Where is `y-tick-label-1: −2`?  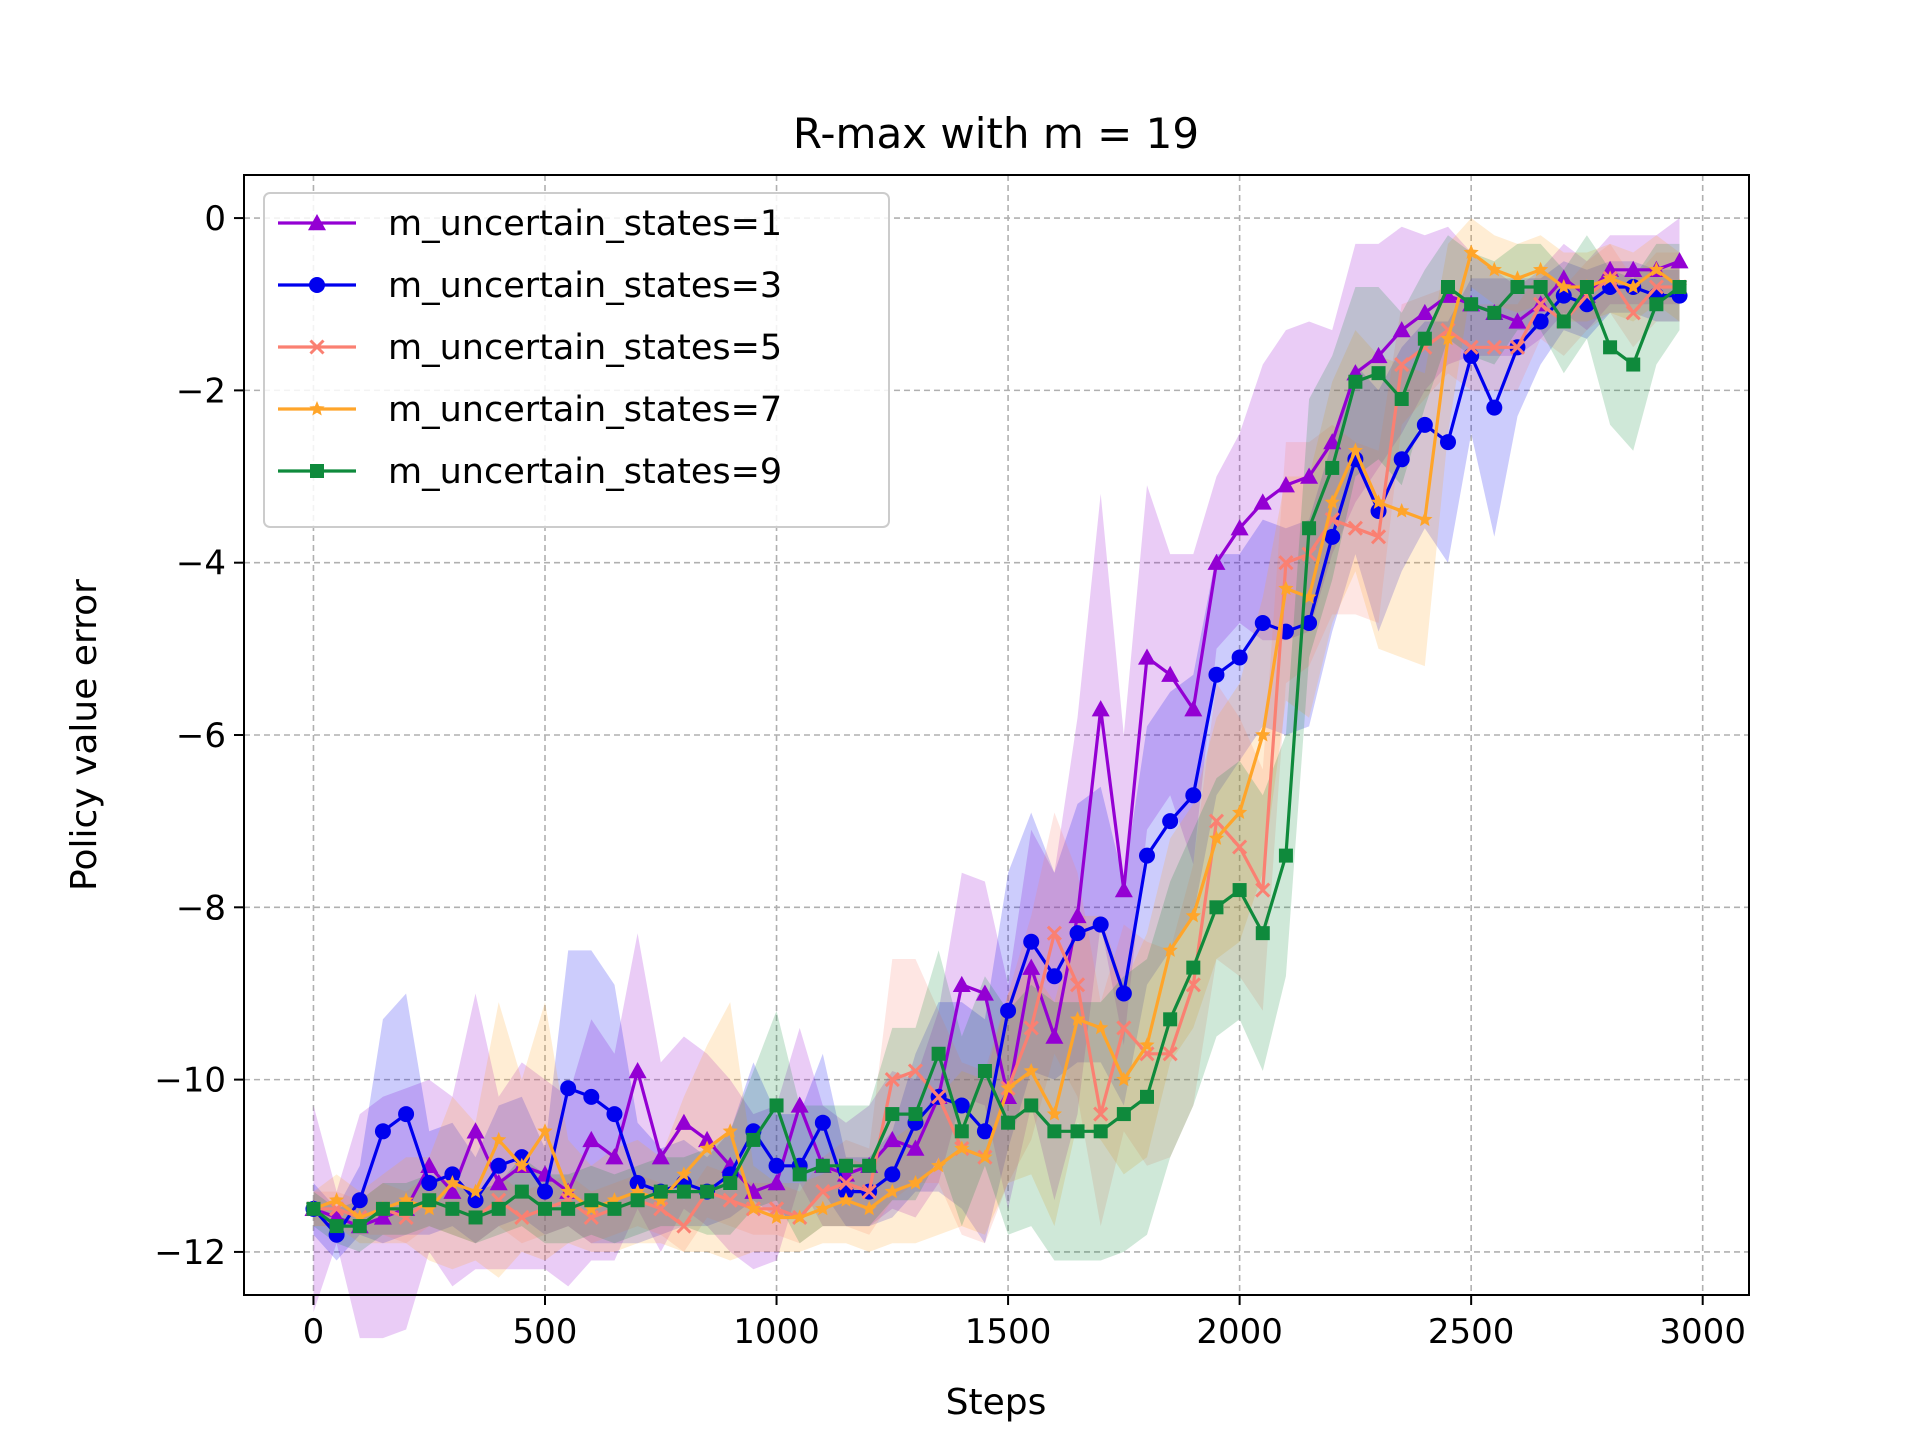 y-tick-label-1: −2 is located at coordinates (201, 391).